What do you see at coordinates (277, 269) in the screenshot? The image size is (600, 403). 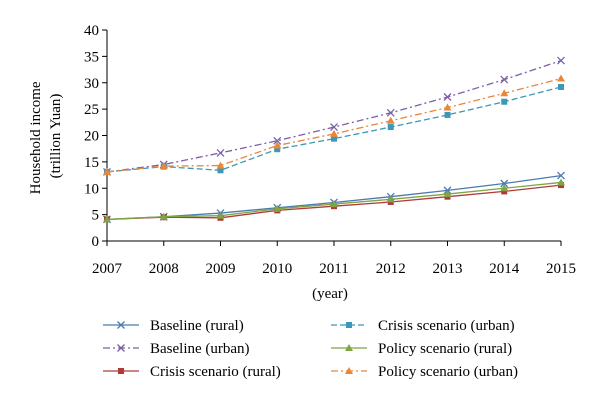 I see `x-tick-label: 2010` at bounding box center [277, 269].